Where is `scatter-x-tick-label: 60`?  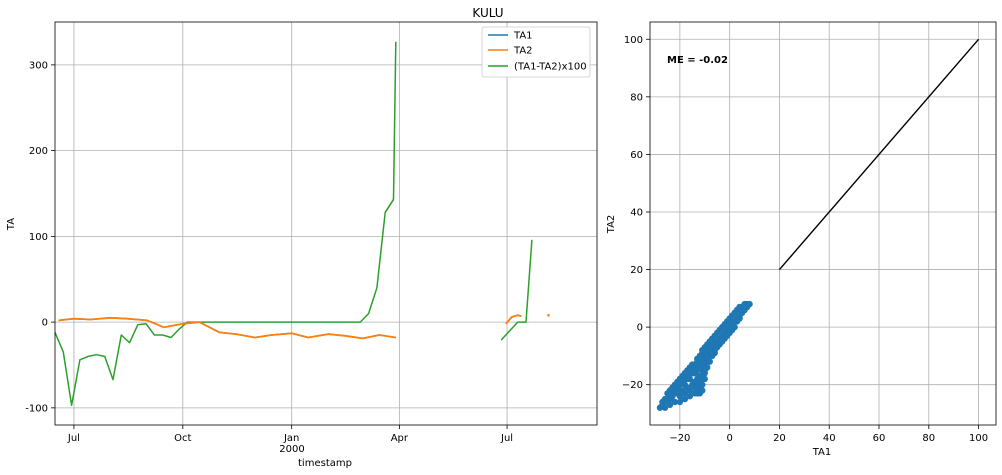 scatter-x-tick-label: 60 is located at coordinates (879, 438).